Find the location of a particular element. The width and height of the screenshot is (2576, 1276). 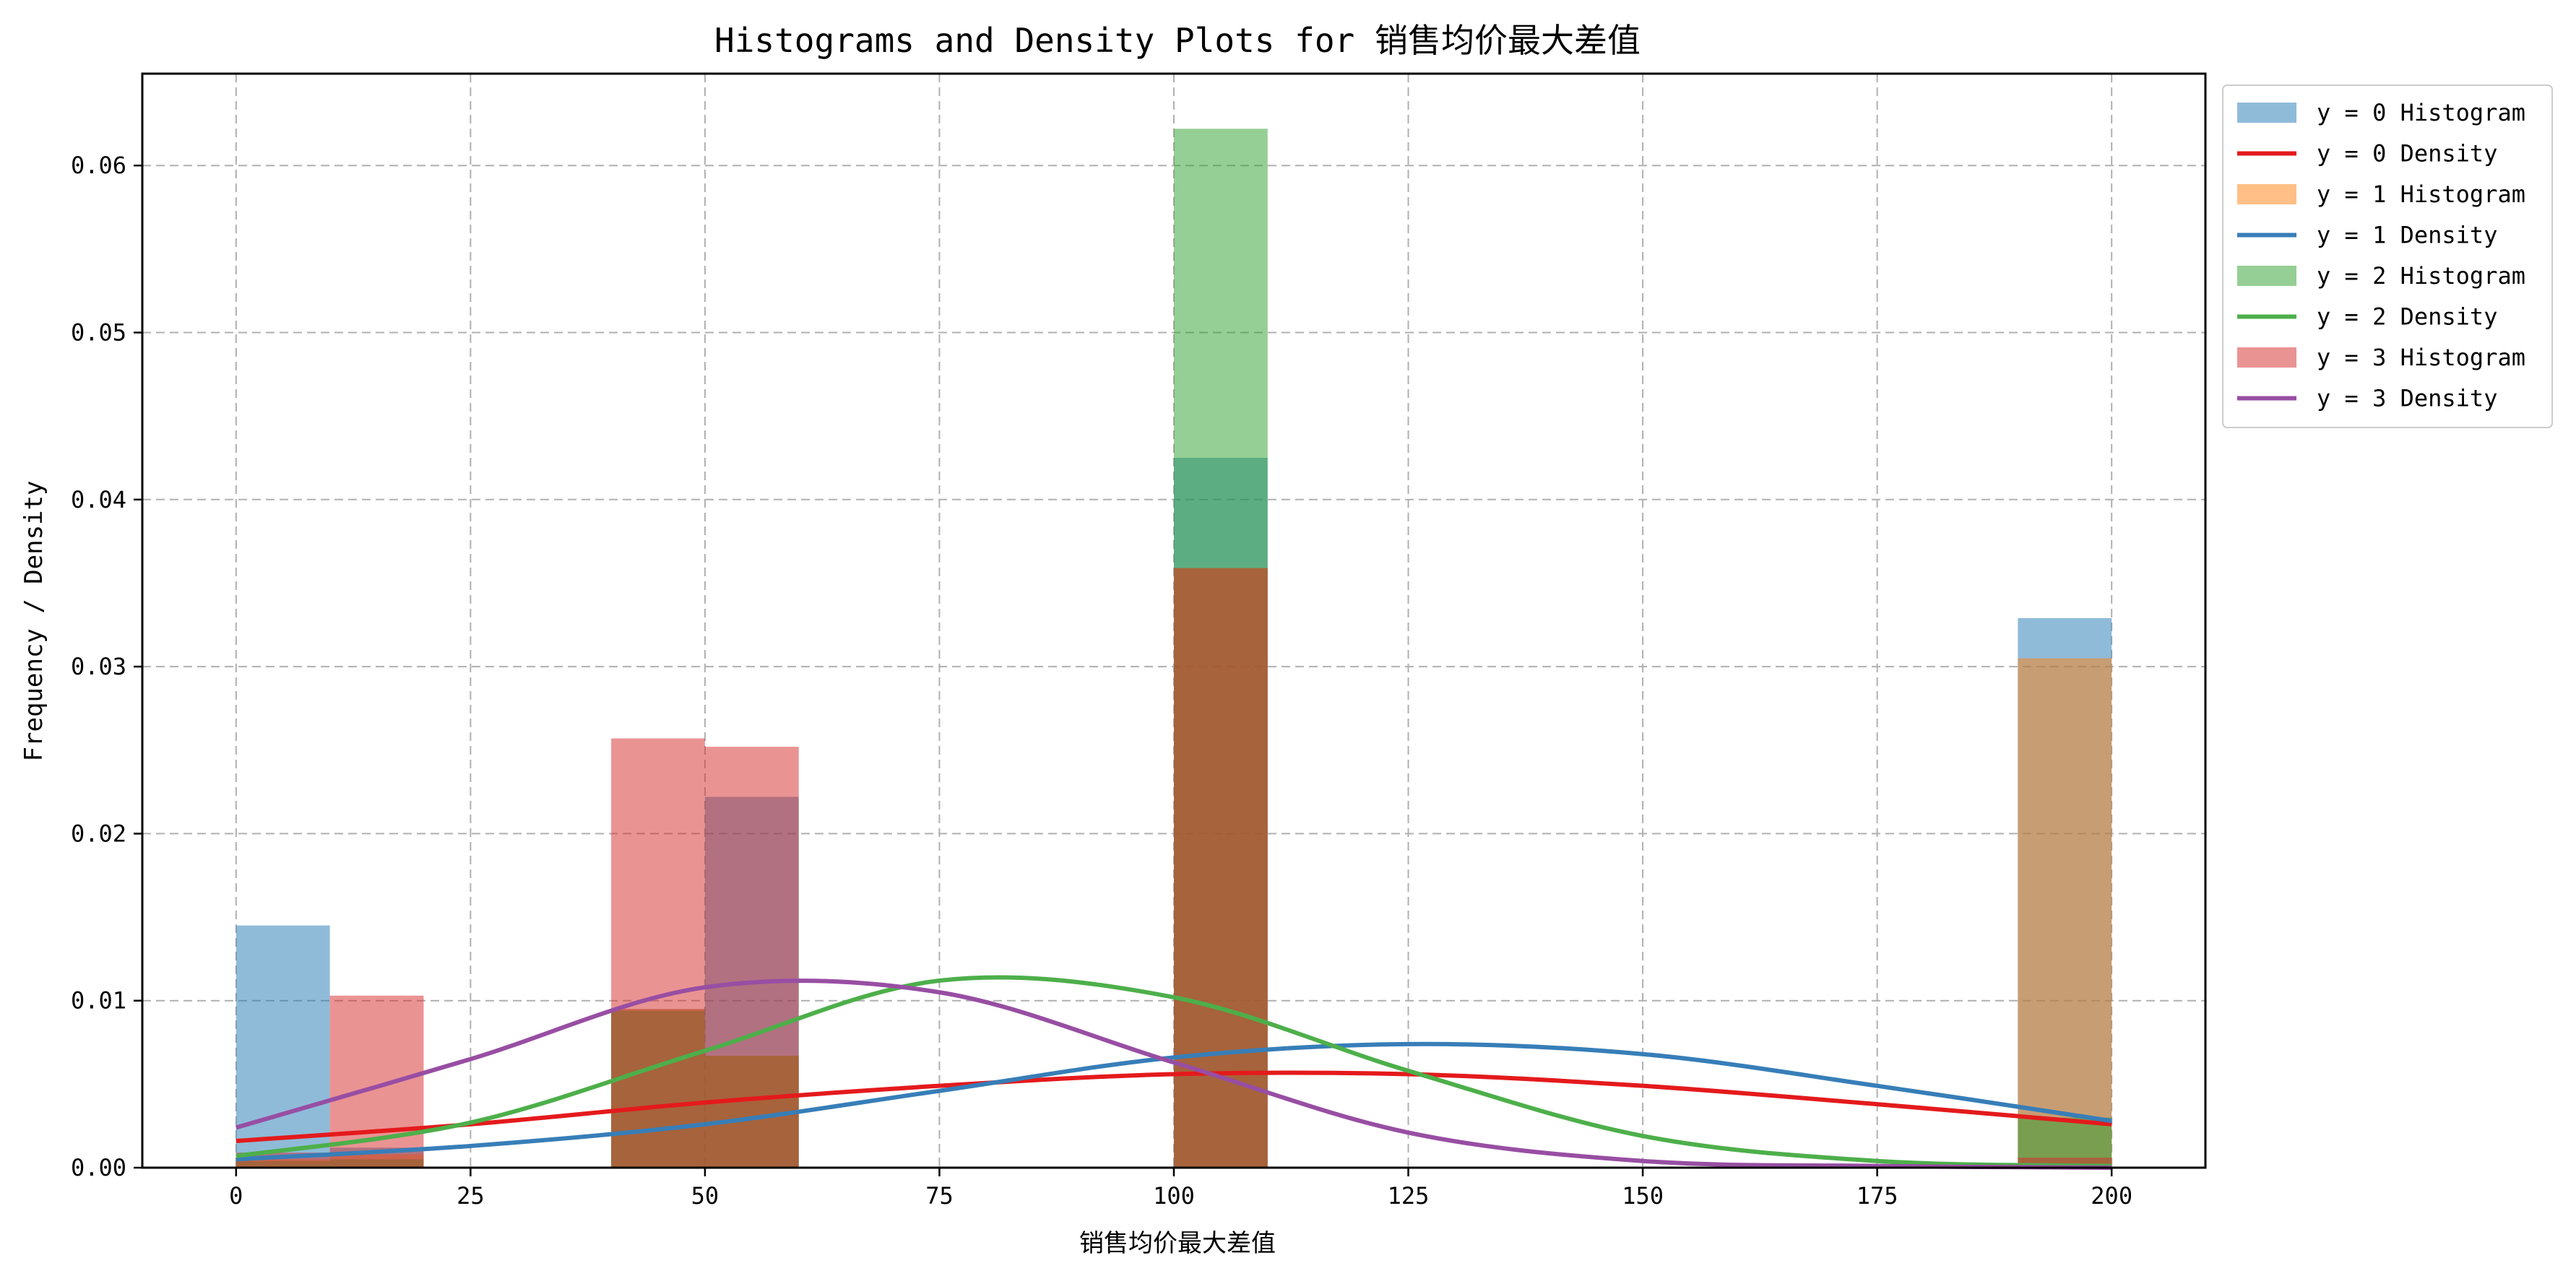

y-tick-label-5: 0.05 is located at coordinates (98, 333).